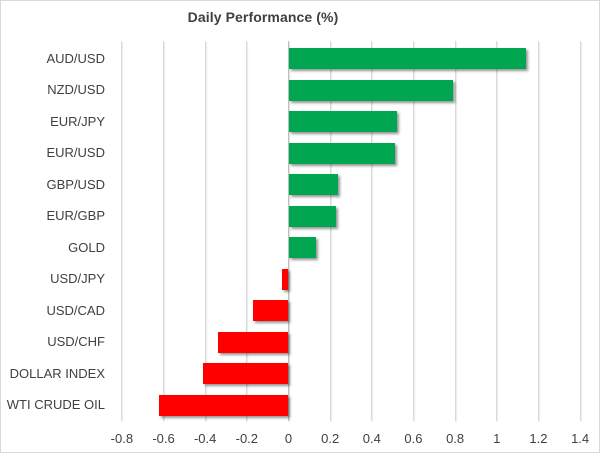 The image size is (600, 453). Describe the element at coordinates (122, 438) in the screenshot. I see `x-tick-label-0-8: -0.8` at that location.